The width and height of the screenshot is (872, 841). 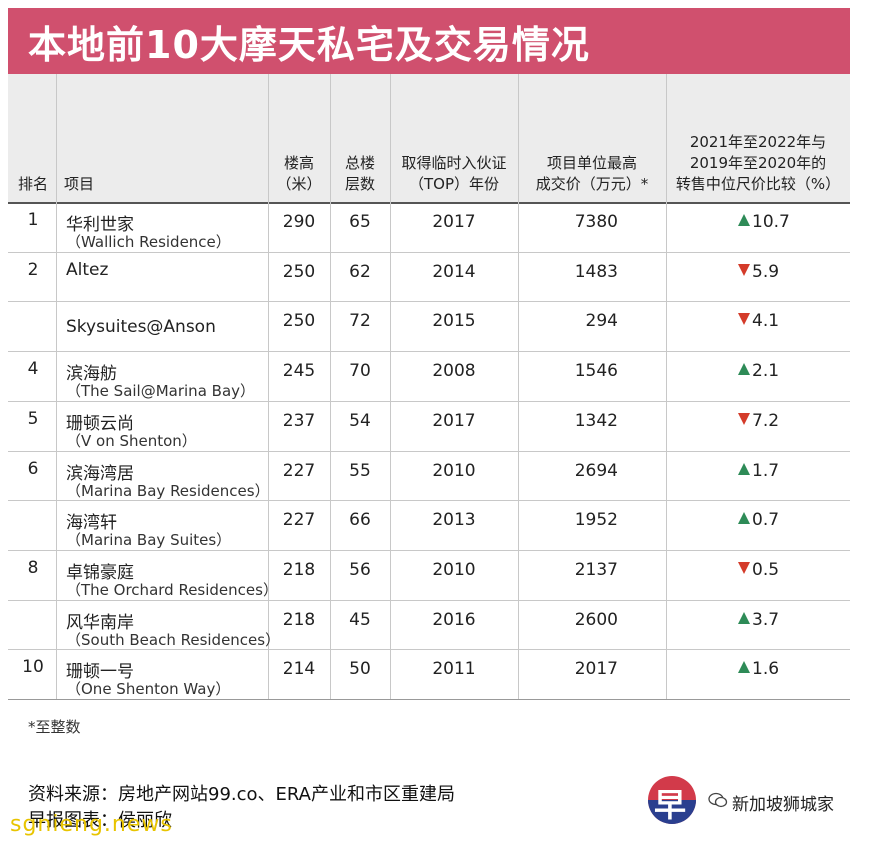 What do you see at coordinates (718, 800) in the screenshot?
I see `wechat-icon` at bounding box center [718, 800].